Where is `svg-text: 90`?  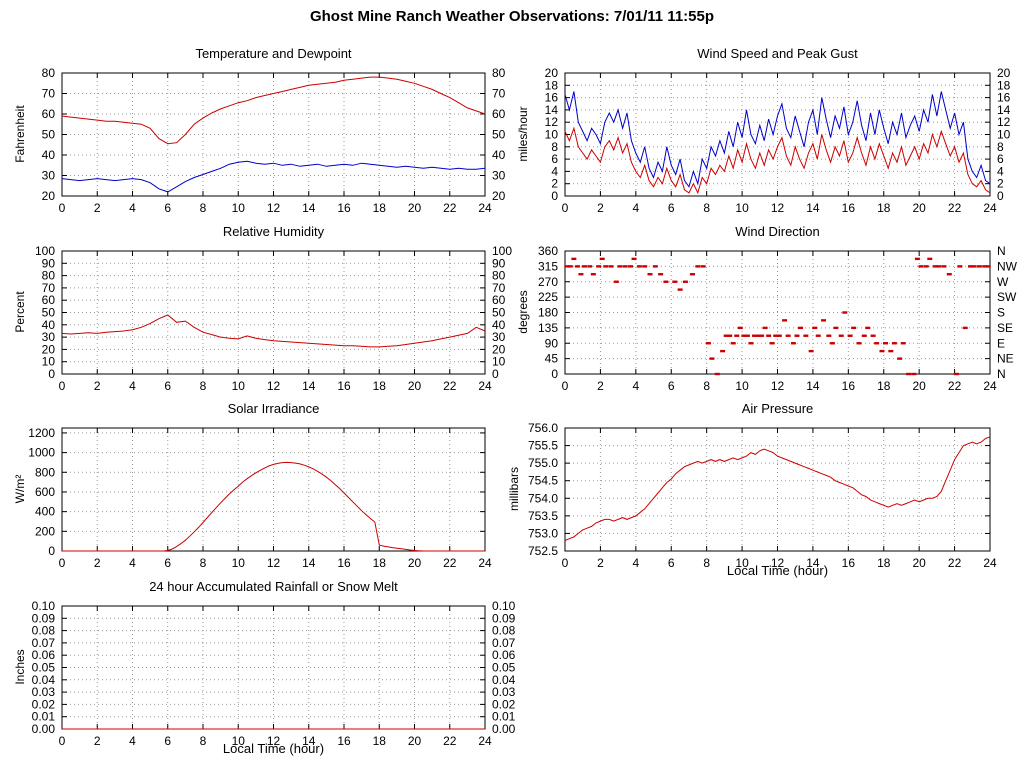 svg-text: 90 is located at coordinates (499, 263).